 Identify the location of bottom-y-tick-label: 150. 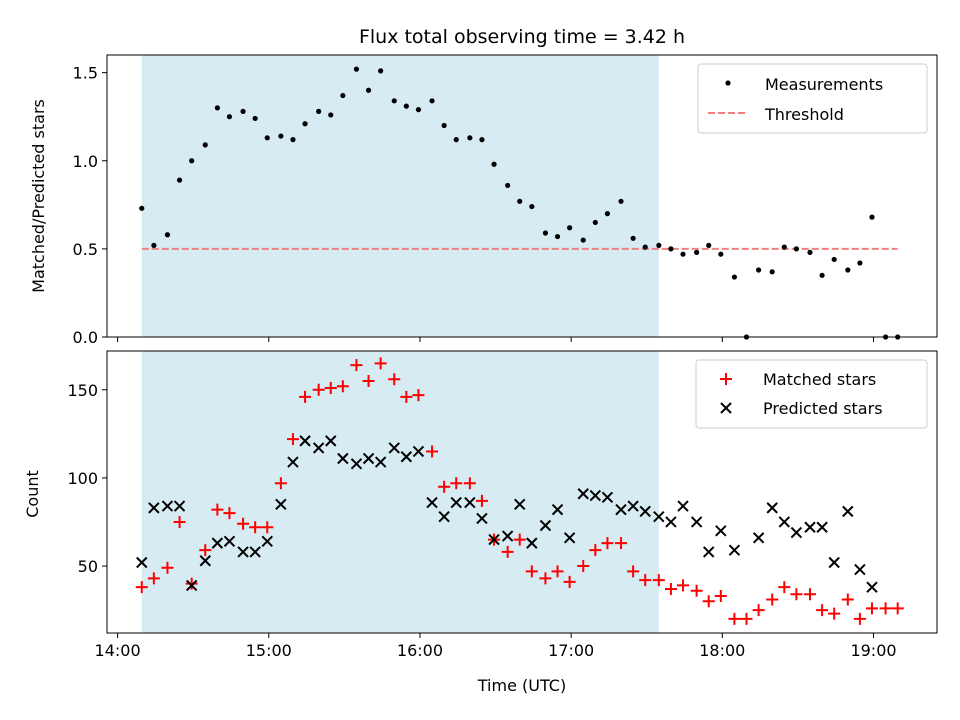
(82, 390).